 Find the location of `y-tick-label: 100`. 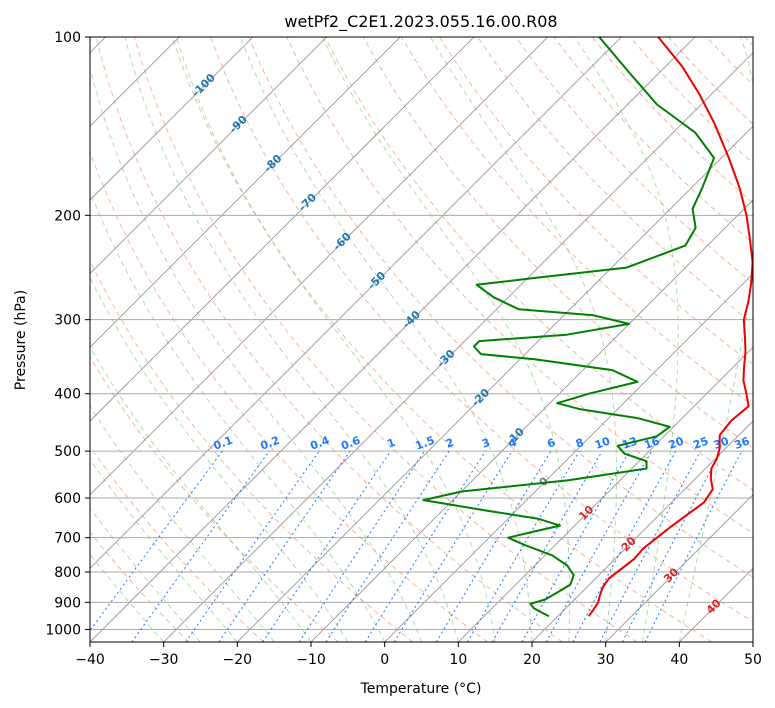

y-tick-label: 100 is located at coordinates (67, 38).